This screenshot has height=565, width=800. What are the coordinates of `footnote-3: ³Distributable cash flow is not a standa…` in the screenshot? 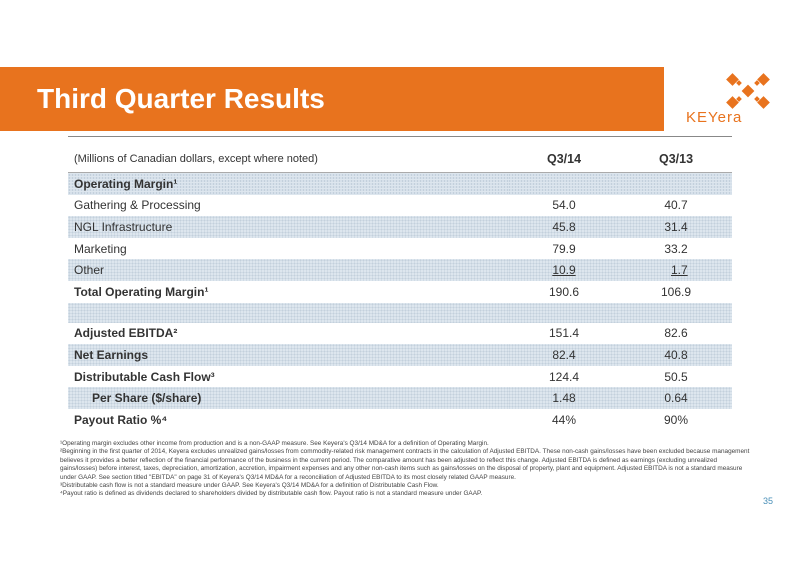 It's located at (249, 486).